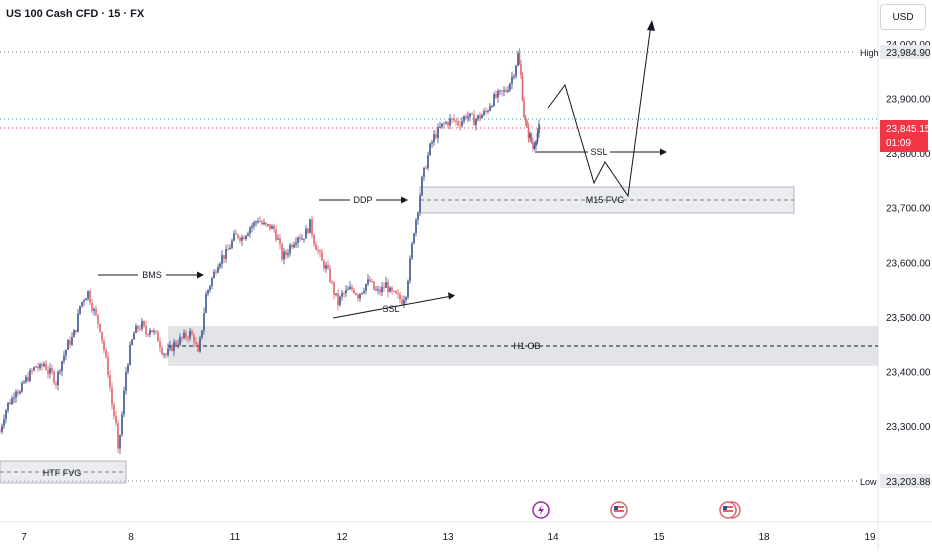  Describe the element at coordinates (390, 309) in the screenshot. I see `ssl-lower-label: SSL` at that location.